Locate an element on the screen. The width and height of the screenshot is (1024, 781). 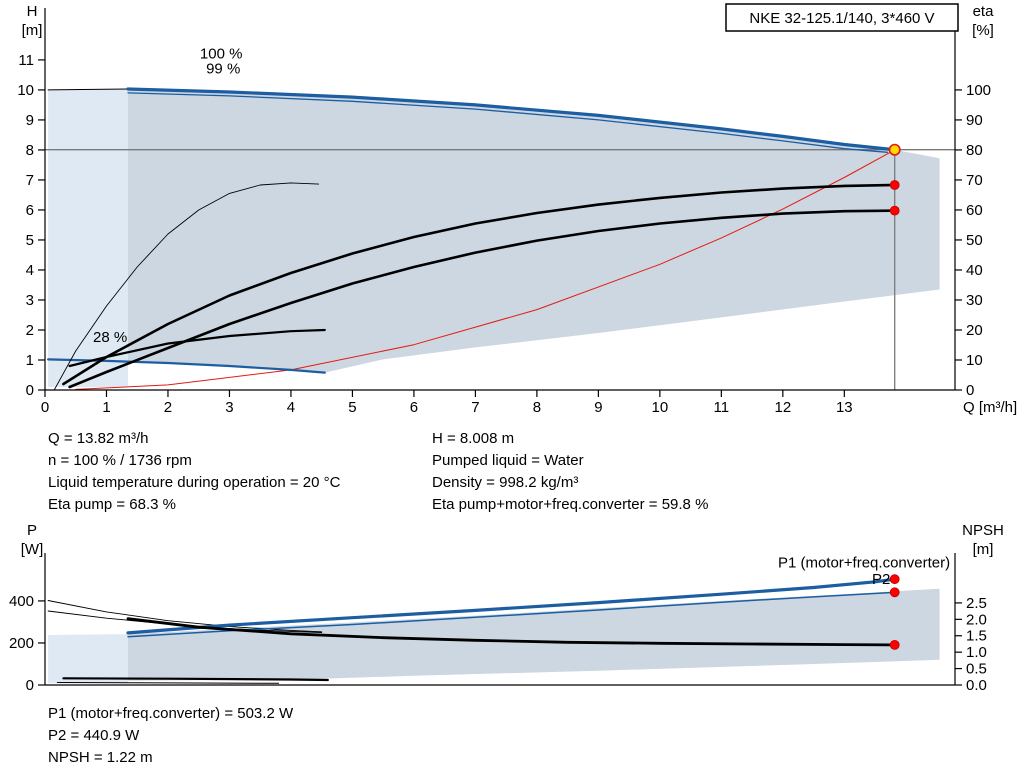
svg-text: 1.5 is located at coordinates (976, 636).